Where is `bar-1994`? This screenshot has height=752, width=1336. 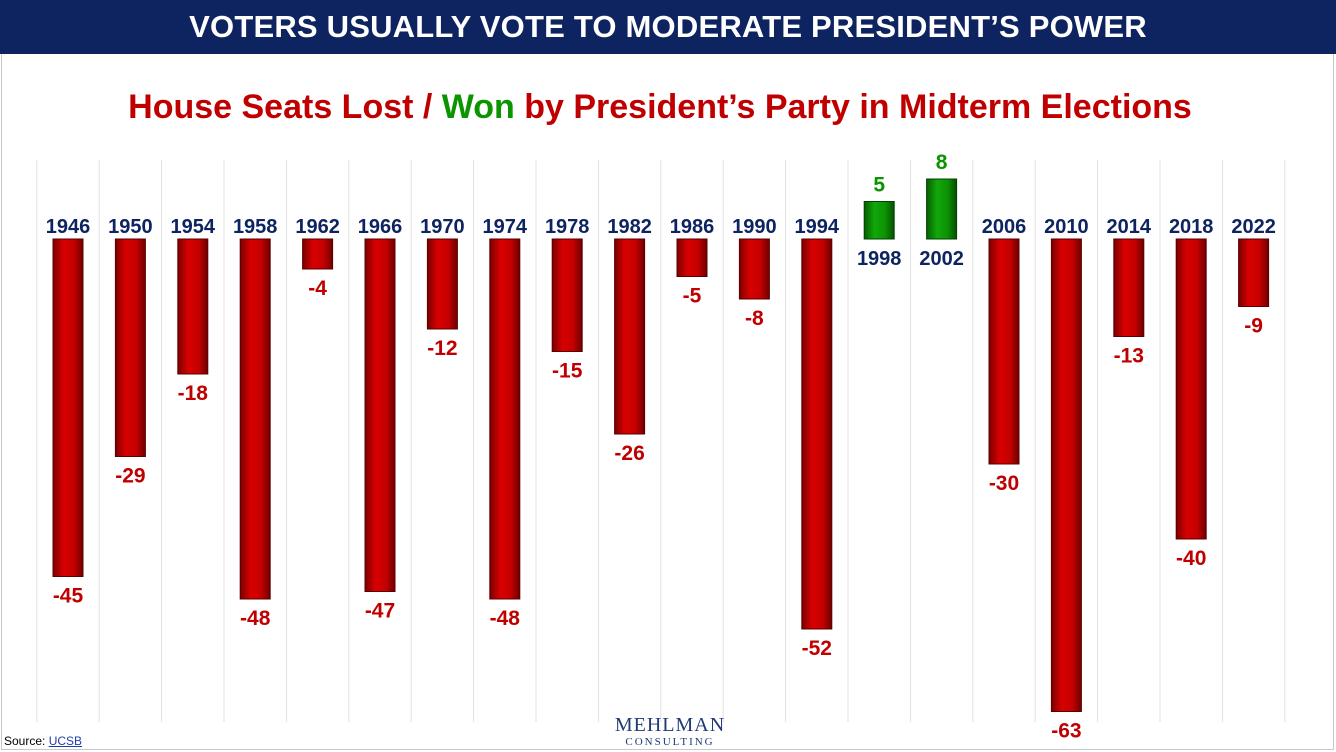 bar-1994 is located at coordinates (817, 434).